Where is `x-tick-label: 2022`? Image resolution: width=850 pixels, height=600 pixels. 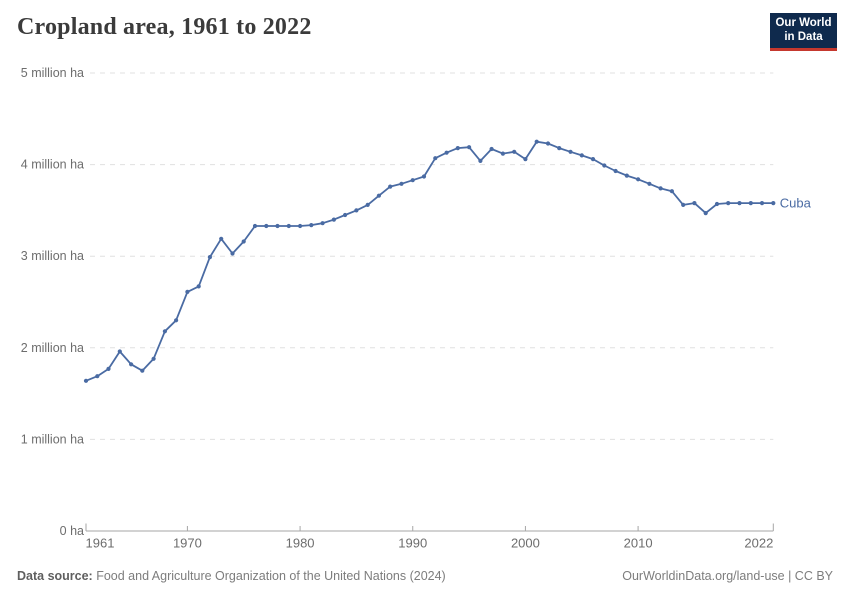
x-tick-label: 2022 is located at coordinates (758, 543).